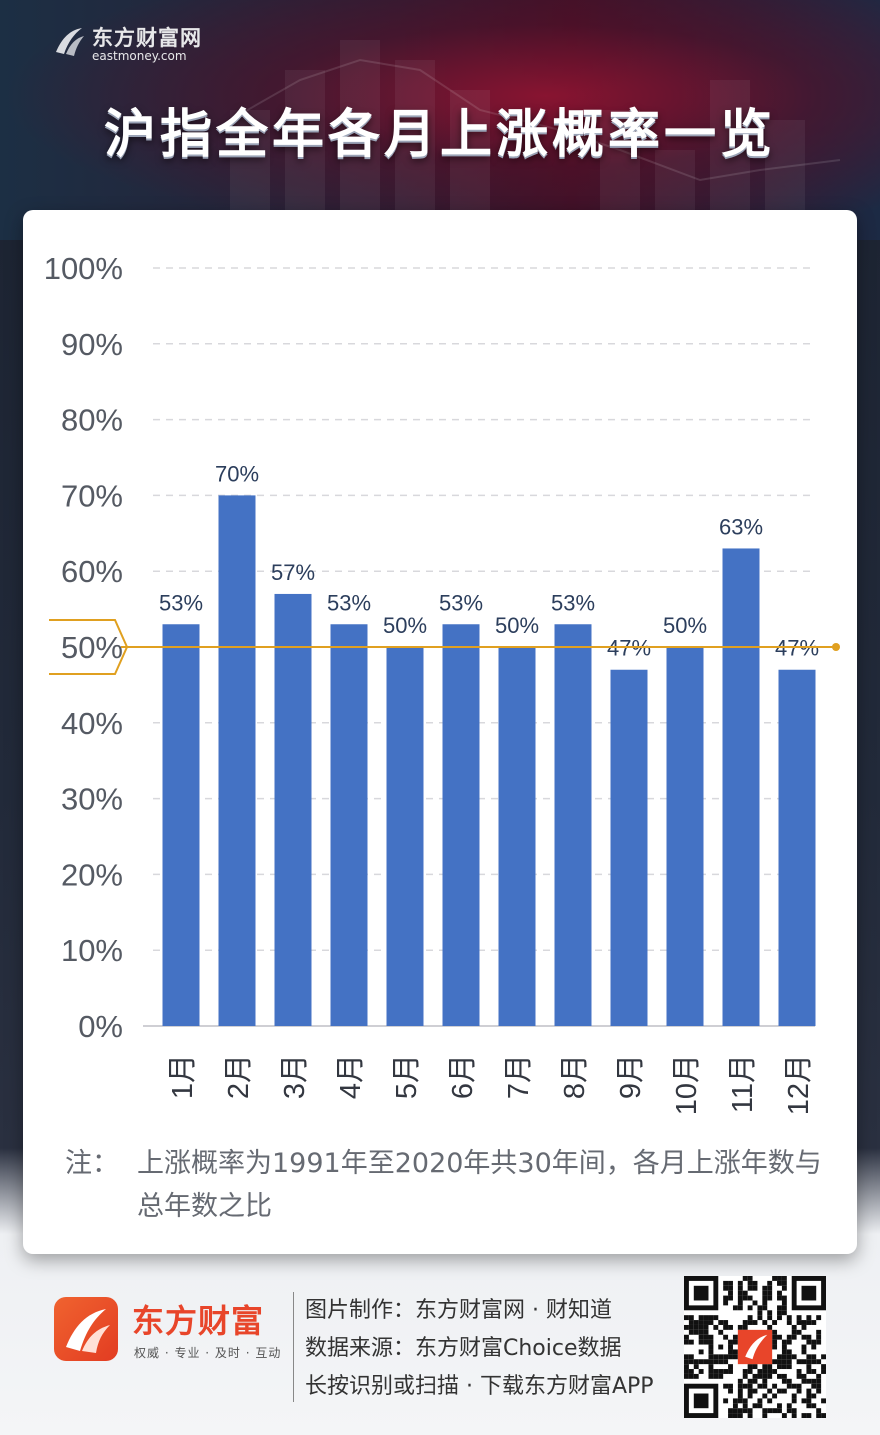  What do you see at coordinates (208, 1353) in the screenshot?
I see `brand-slogan: 权威 · 专业 · 及时 · 互动` at bounding box center [208, 1353].